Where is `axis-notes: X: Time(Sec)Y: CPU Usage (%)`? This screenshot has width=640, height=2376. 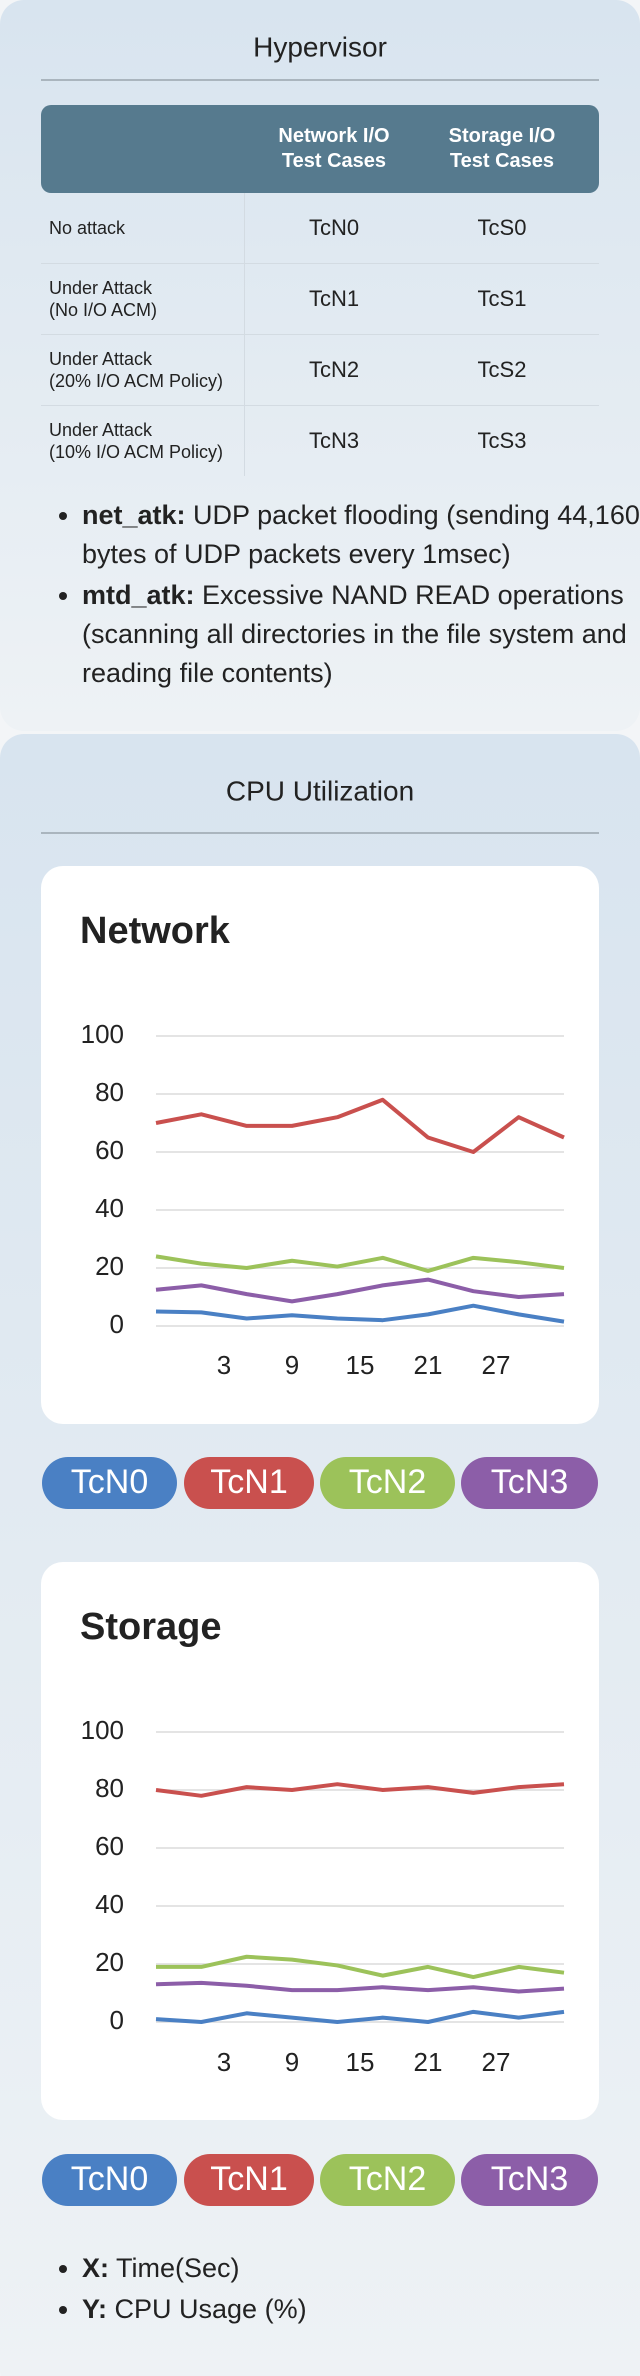 axis-notes: X: Time(Sec)Y: CPU Usage (%) is located at coordinates (346, 2290).